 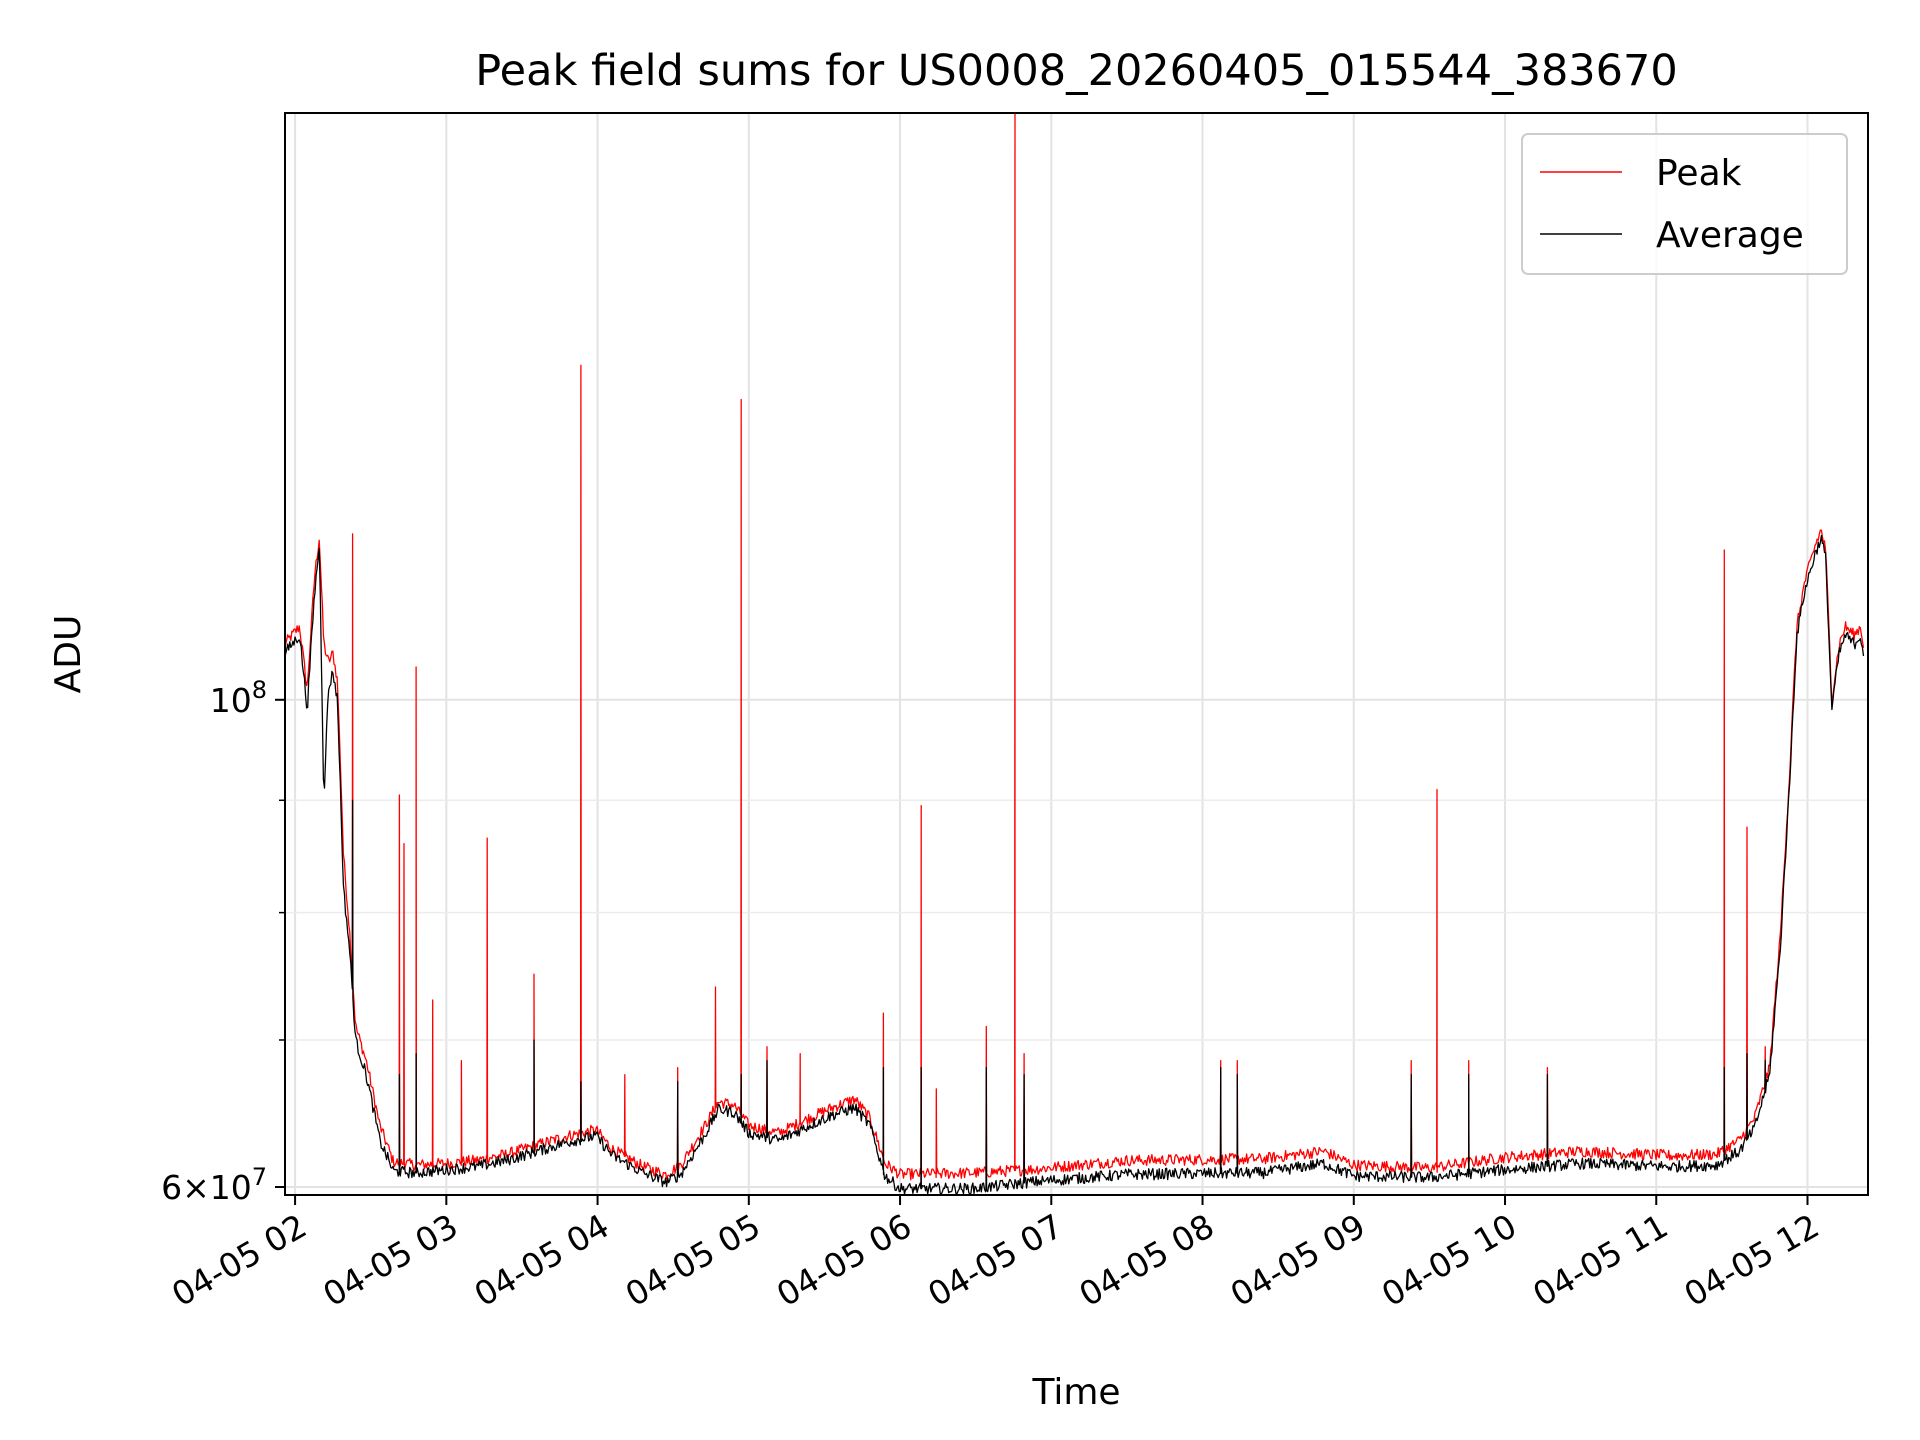 What do you see at coordinates (68, 654) in the screenshot?
I see `y-axis-title: ADU` at bounding box center [68, 654].